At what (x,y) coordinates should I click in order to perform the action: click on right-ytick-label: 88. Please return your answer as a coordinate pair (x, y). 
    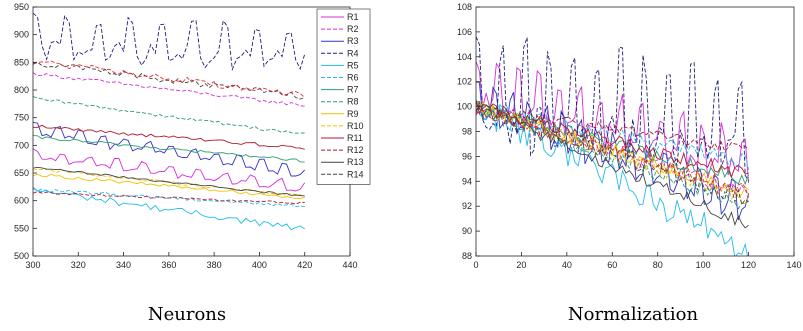
    Looking at the image, I should click on (467, 256).